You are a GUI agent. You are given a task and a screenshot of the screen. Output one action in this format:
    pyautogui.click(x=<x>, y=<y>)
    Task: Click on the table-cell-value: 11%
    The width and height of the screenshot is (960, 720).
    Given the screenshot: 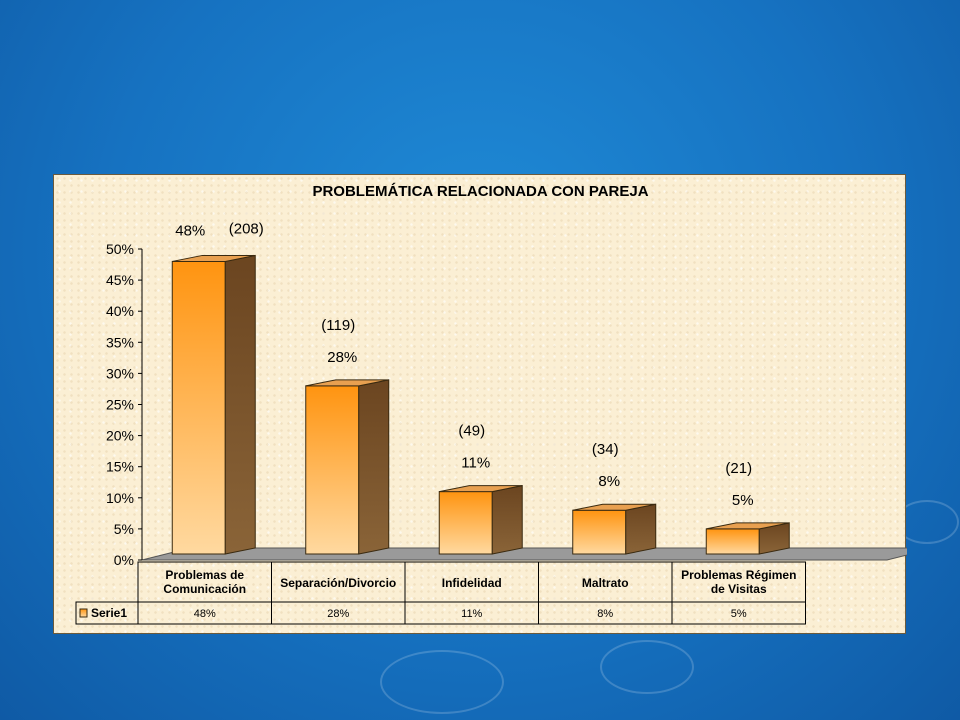 What is the action you would take?
    pyautogui.click(x=471, y=614)
    